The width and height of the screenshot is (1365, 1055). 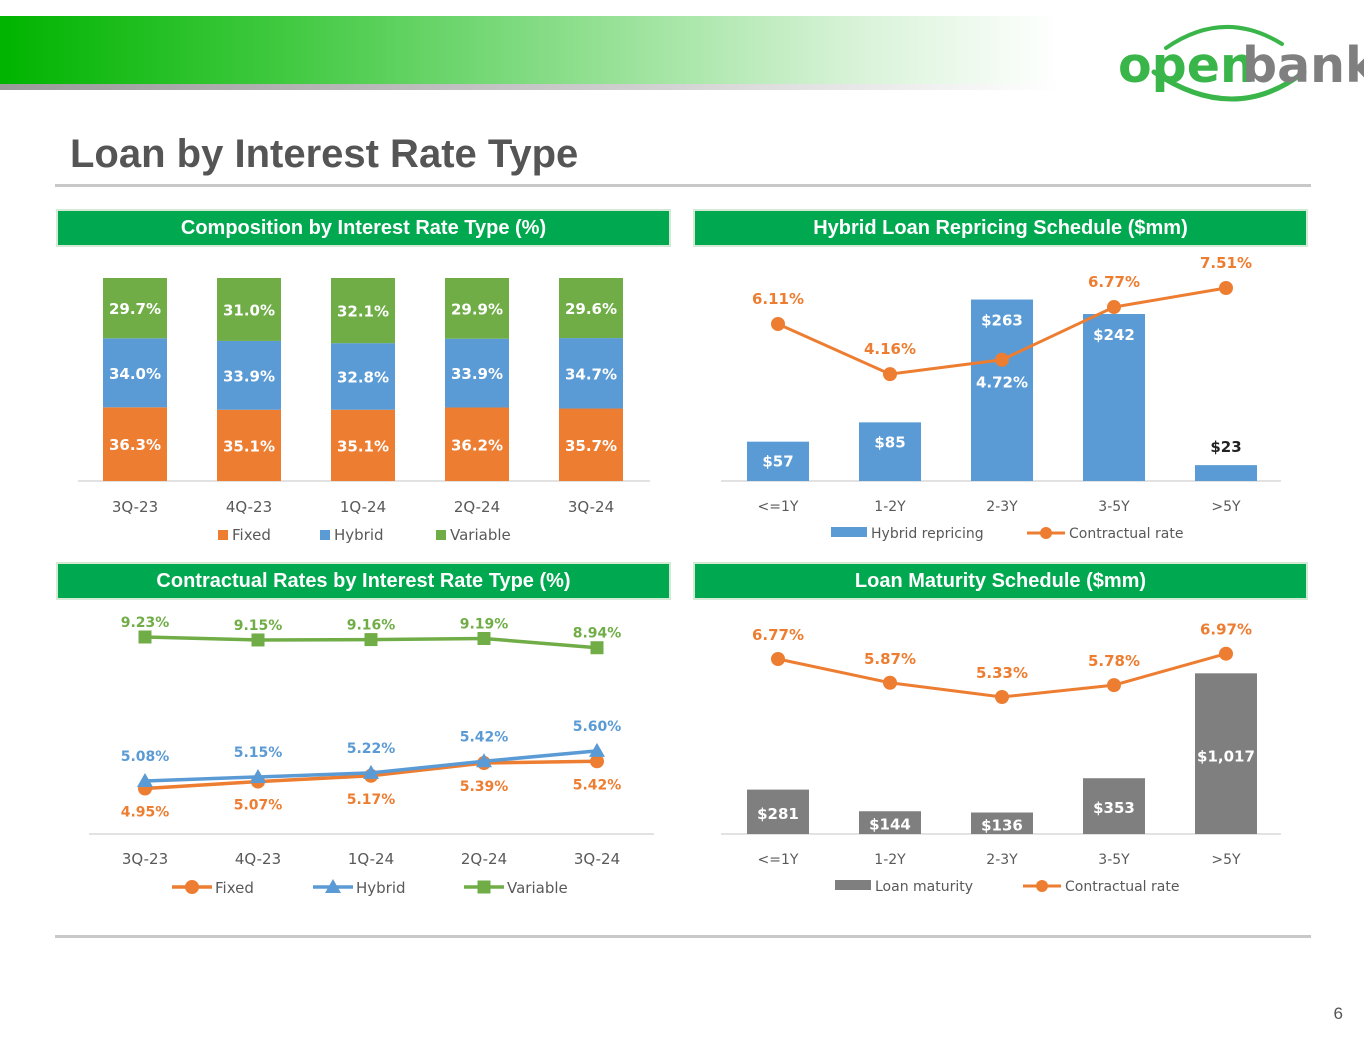 I want to click on loan-maturity-chart-header: Loan Maturity Schedule ($mm), so click(x=1000, y=581).